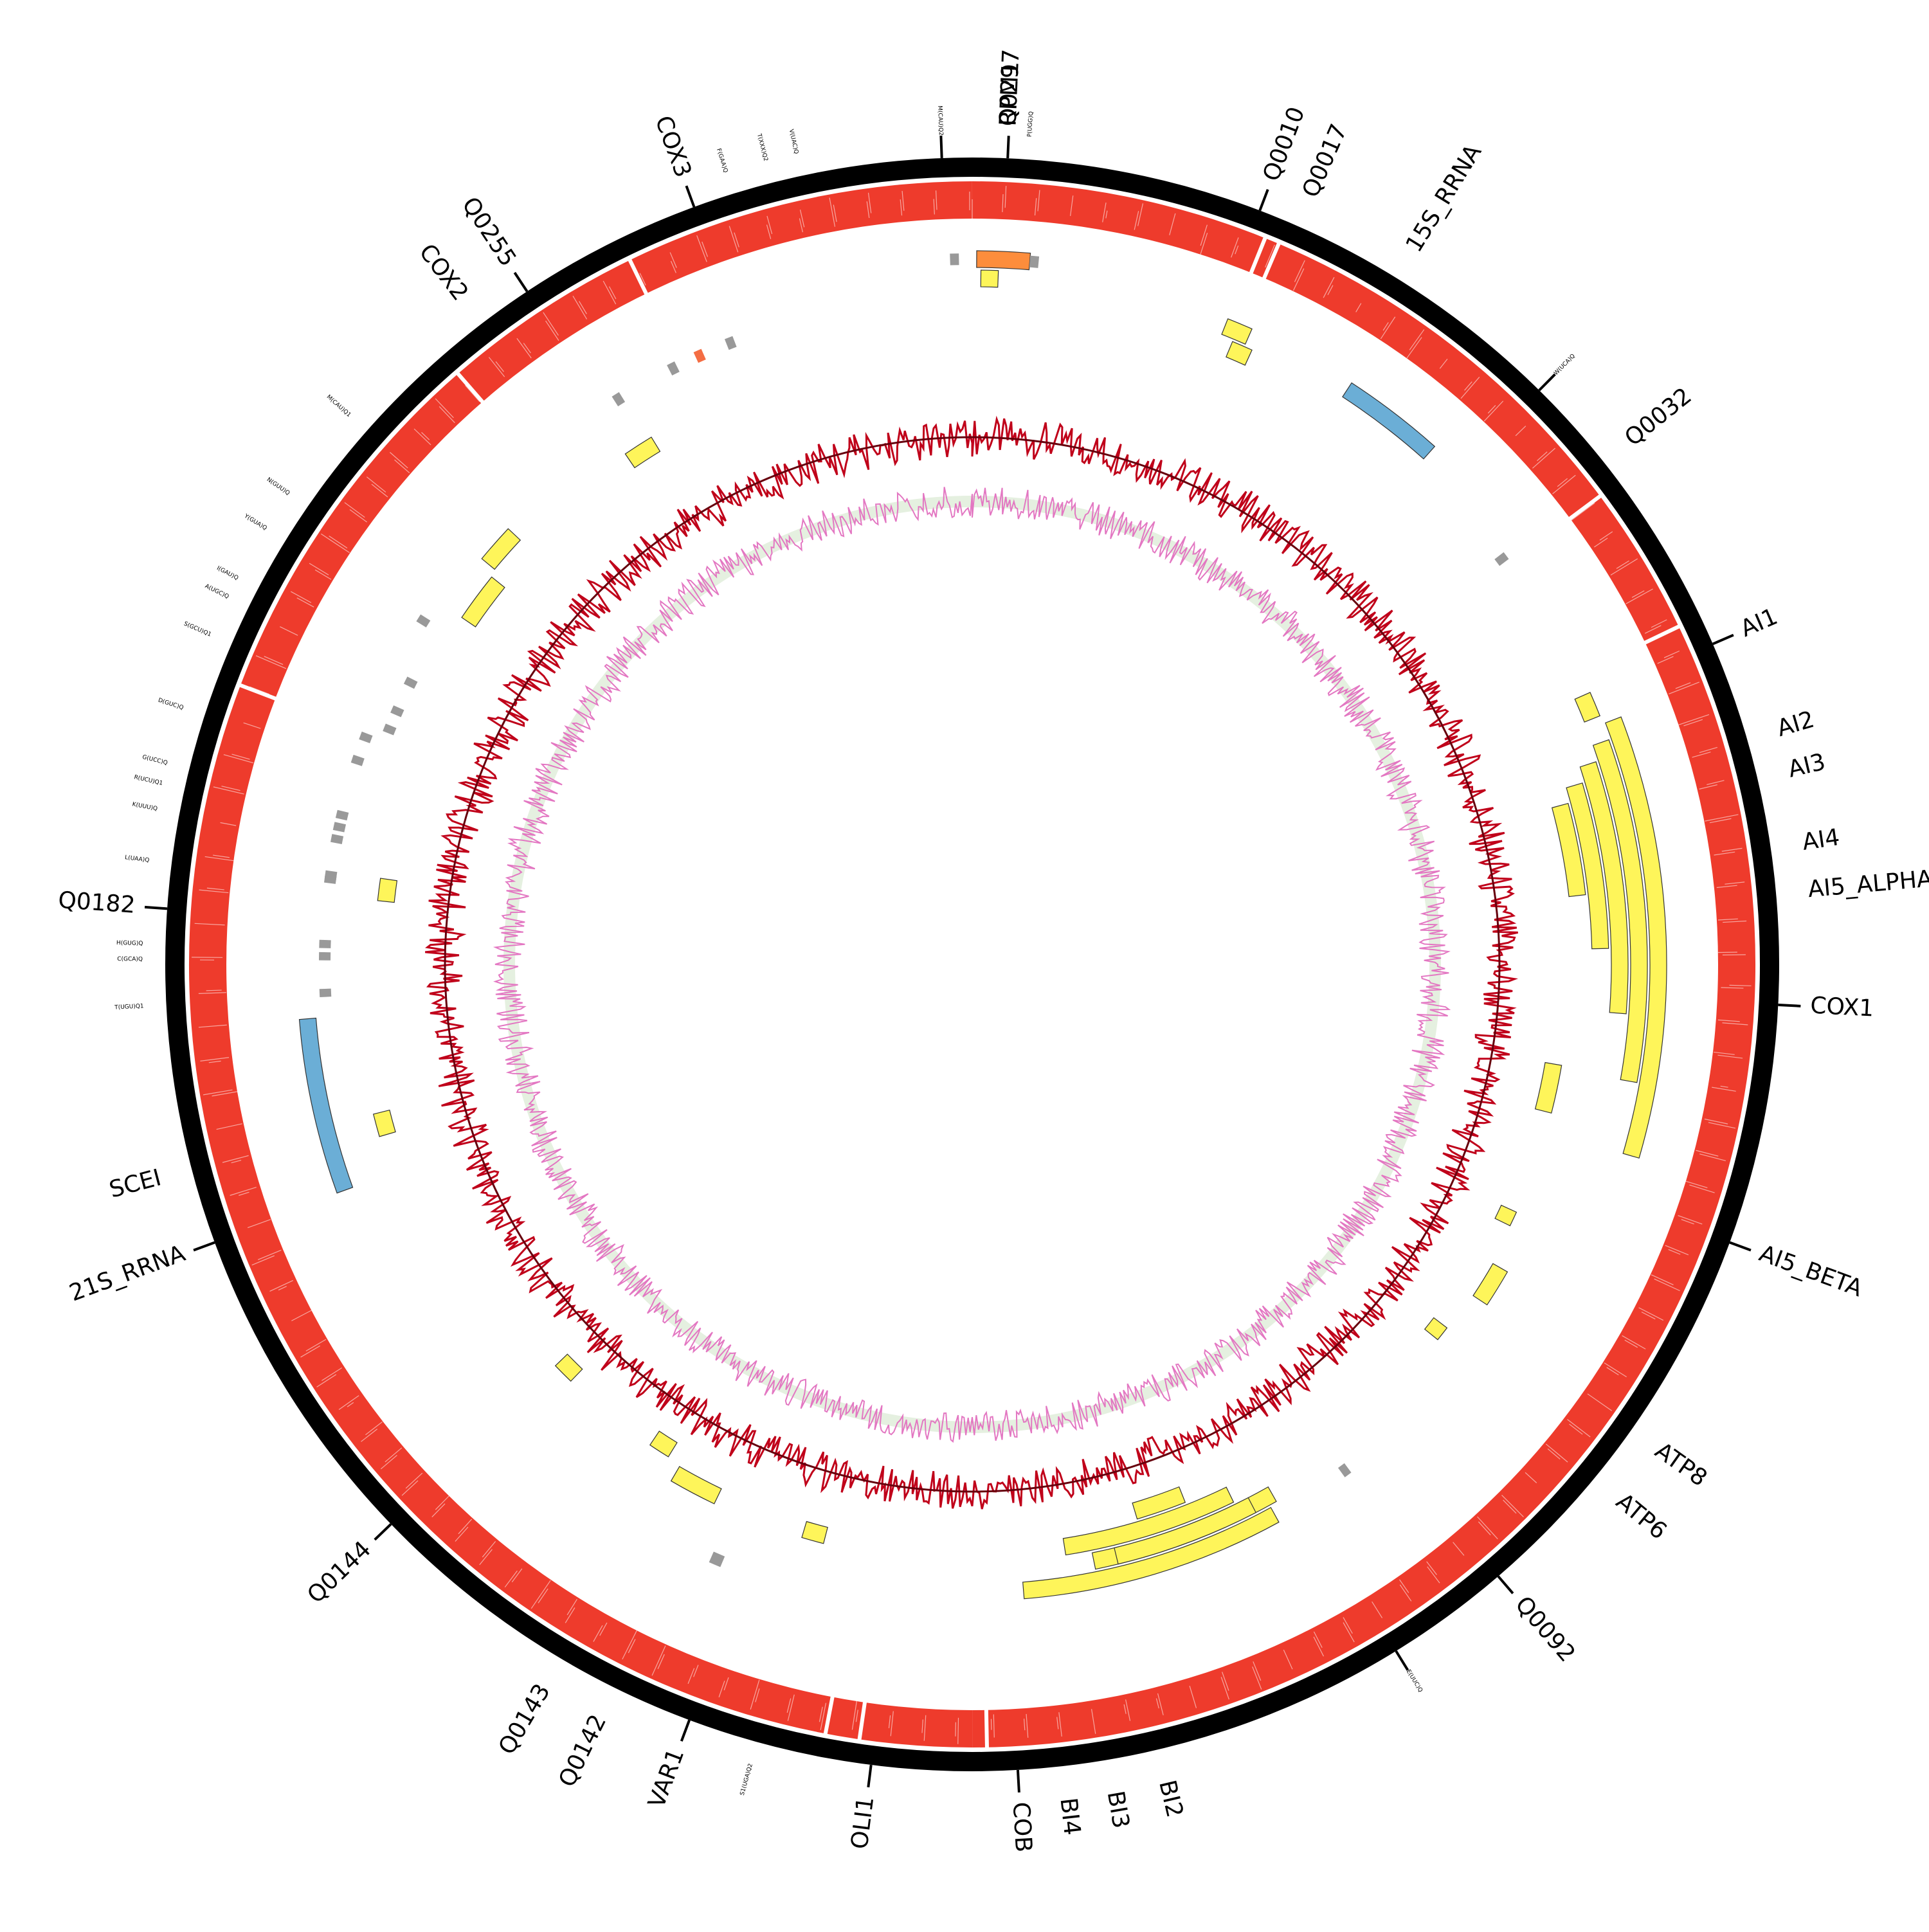 The width and height of the screenshot is (1929, 1932). I want to click on gene-label: ATP8, so click(1681, 1465).